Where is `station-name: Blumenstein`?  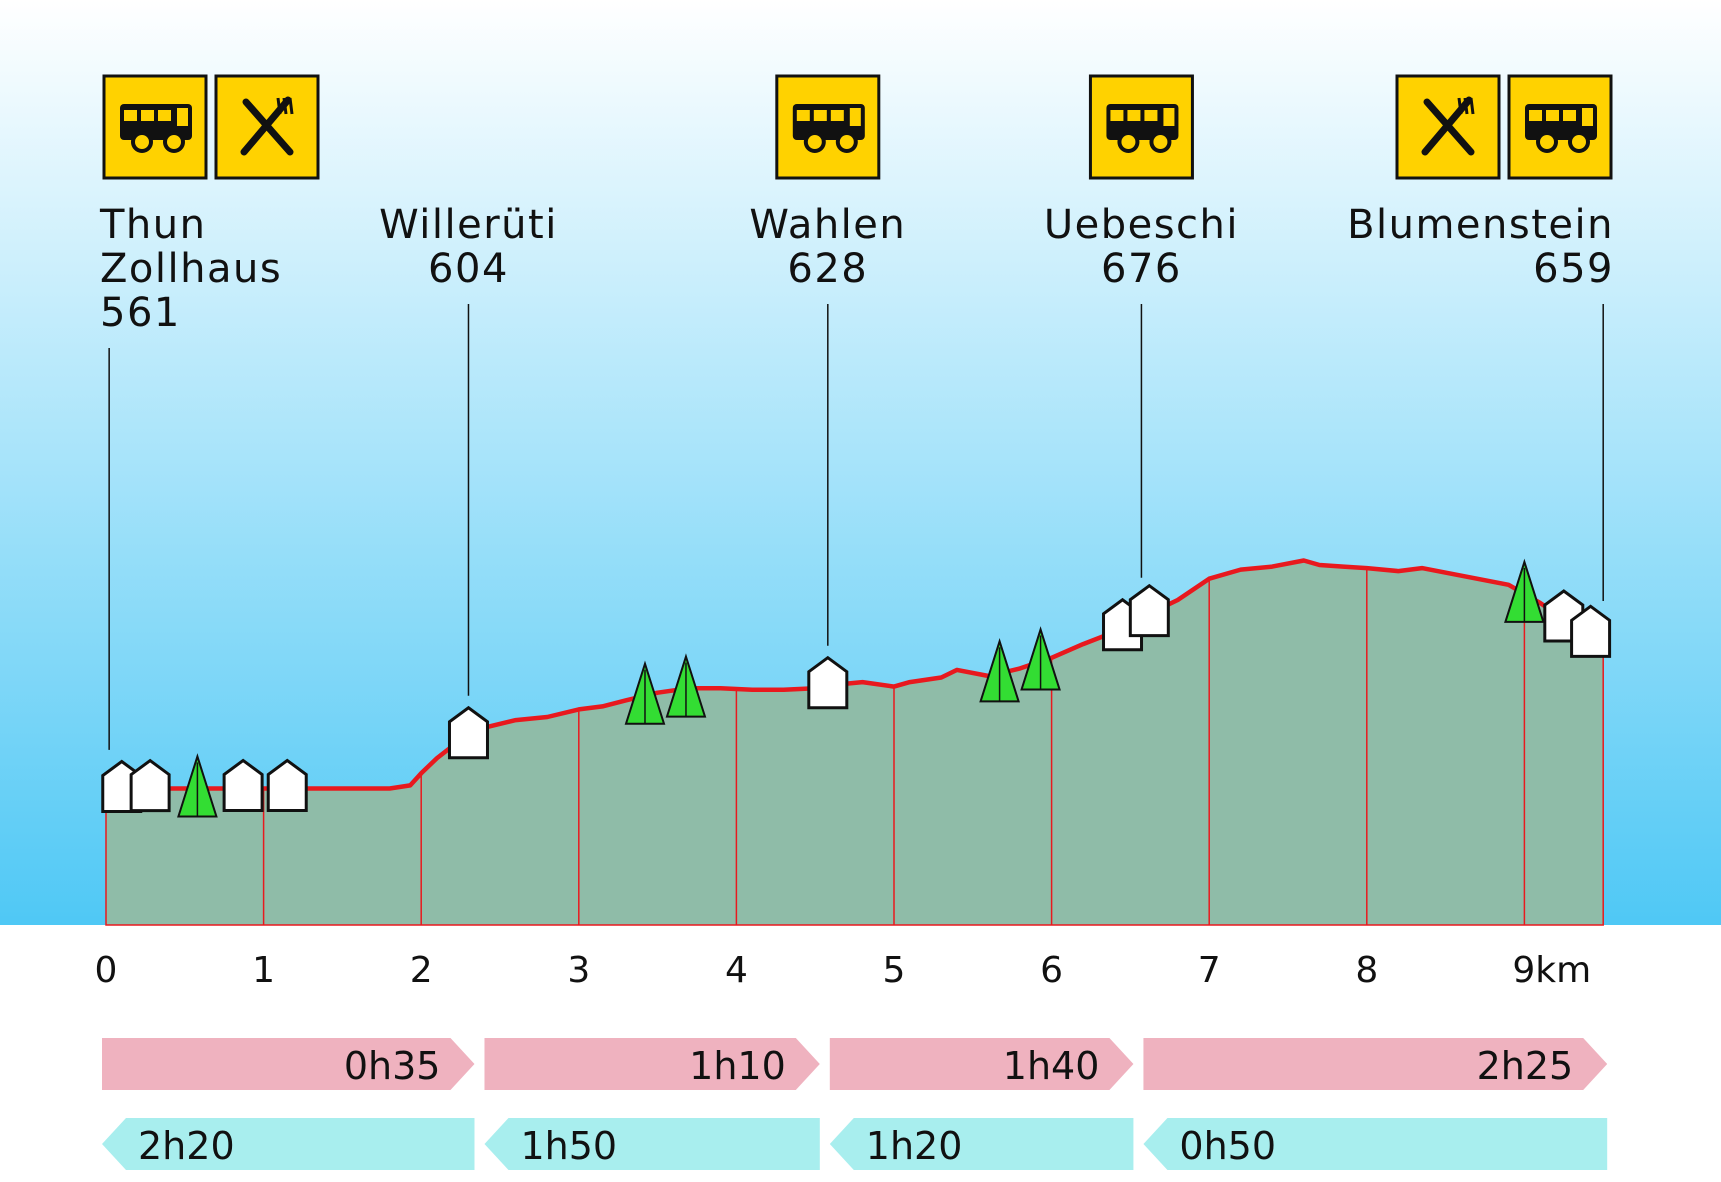 station-name: Blumenstein is located at coordinates (1480, 225).